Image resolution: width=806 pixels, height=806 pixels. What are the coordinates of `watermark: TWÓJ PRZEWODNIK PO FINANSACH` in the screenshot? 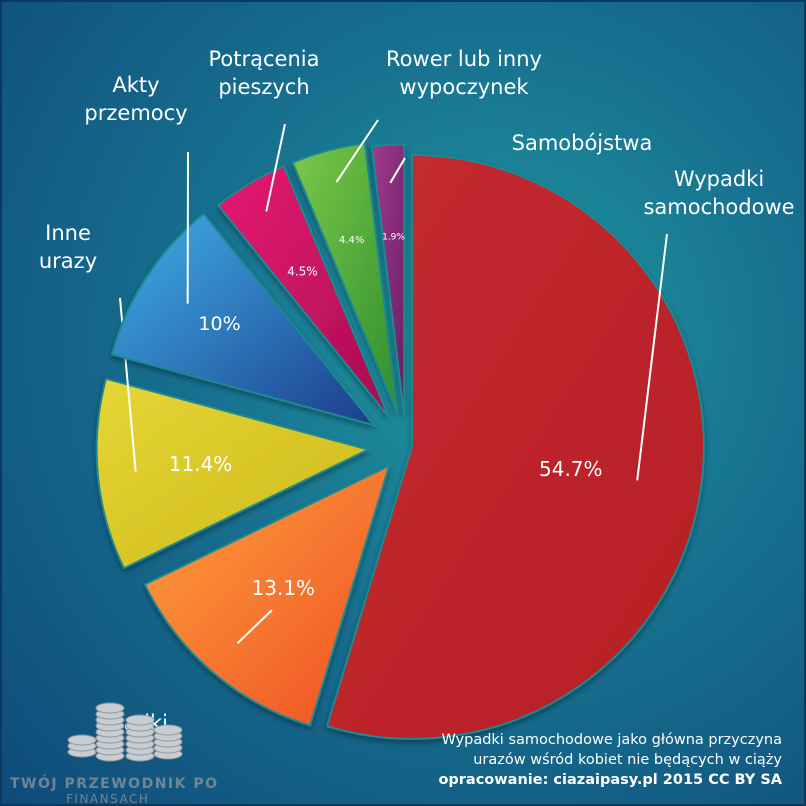 It's located at (136, 750).